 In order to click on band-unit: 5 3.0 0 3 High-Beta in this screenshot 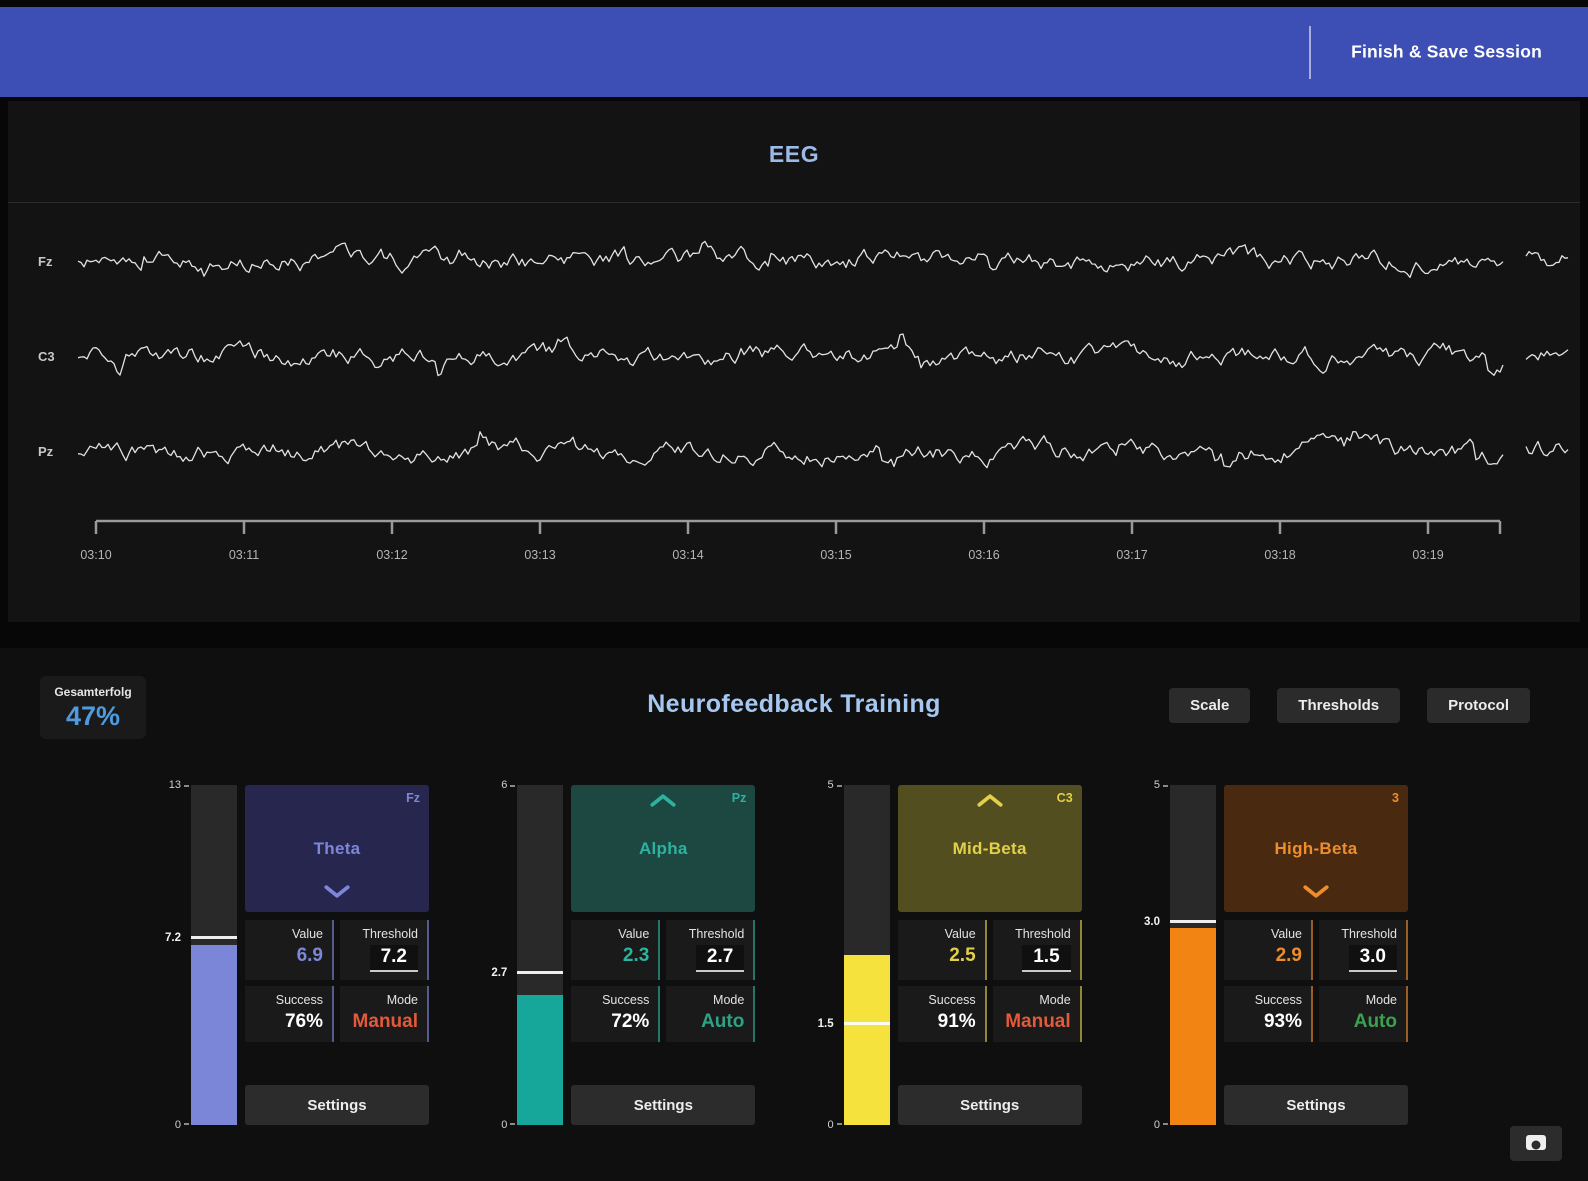, I will do `click(1266, 955)`.